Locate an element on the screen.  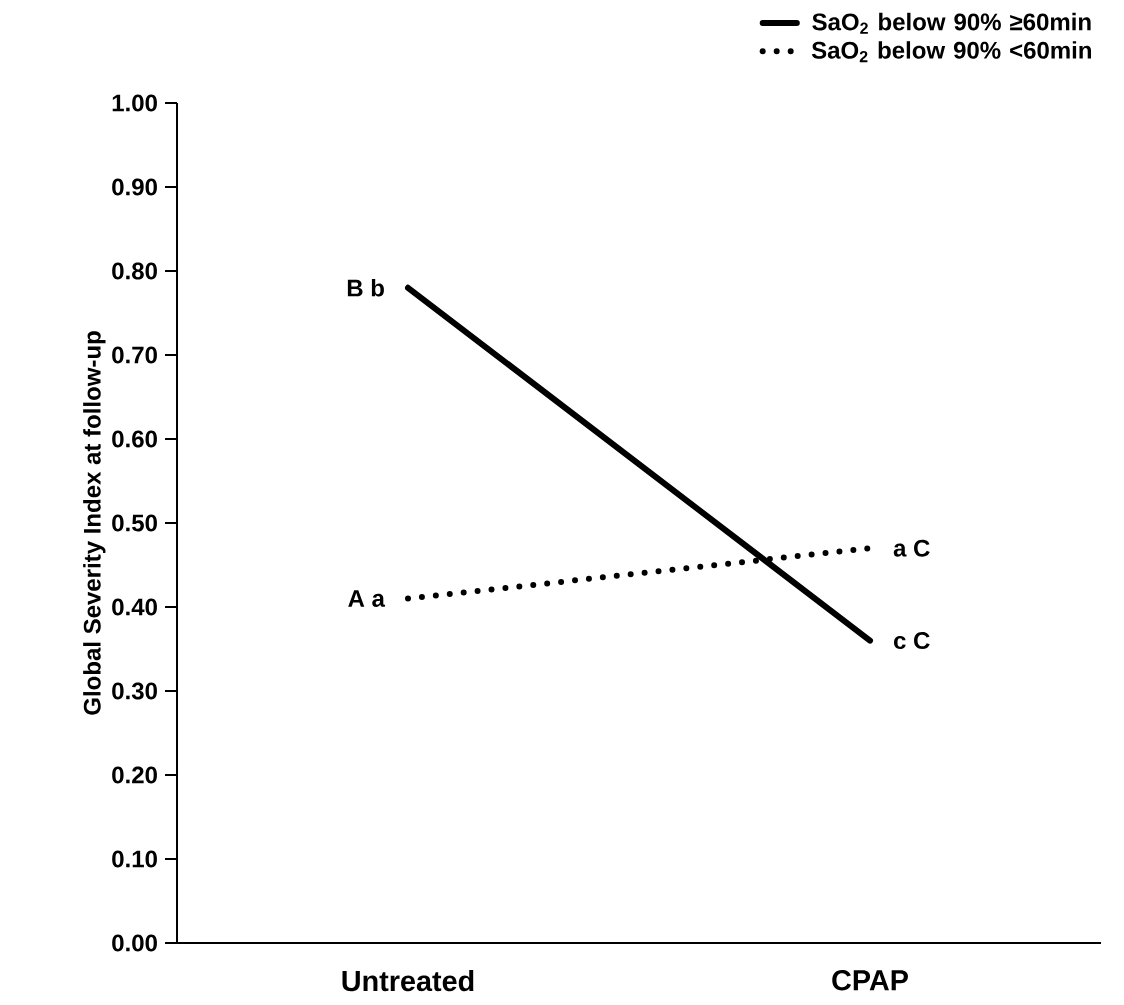
y-tick-label: 0.10 is located at coordinates (134, 859).